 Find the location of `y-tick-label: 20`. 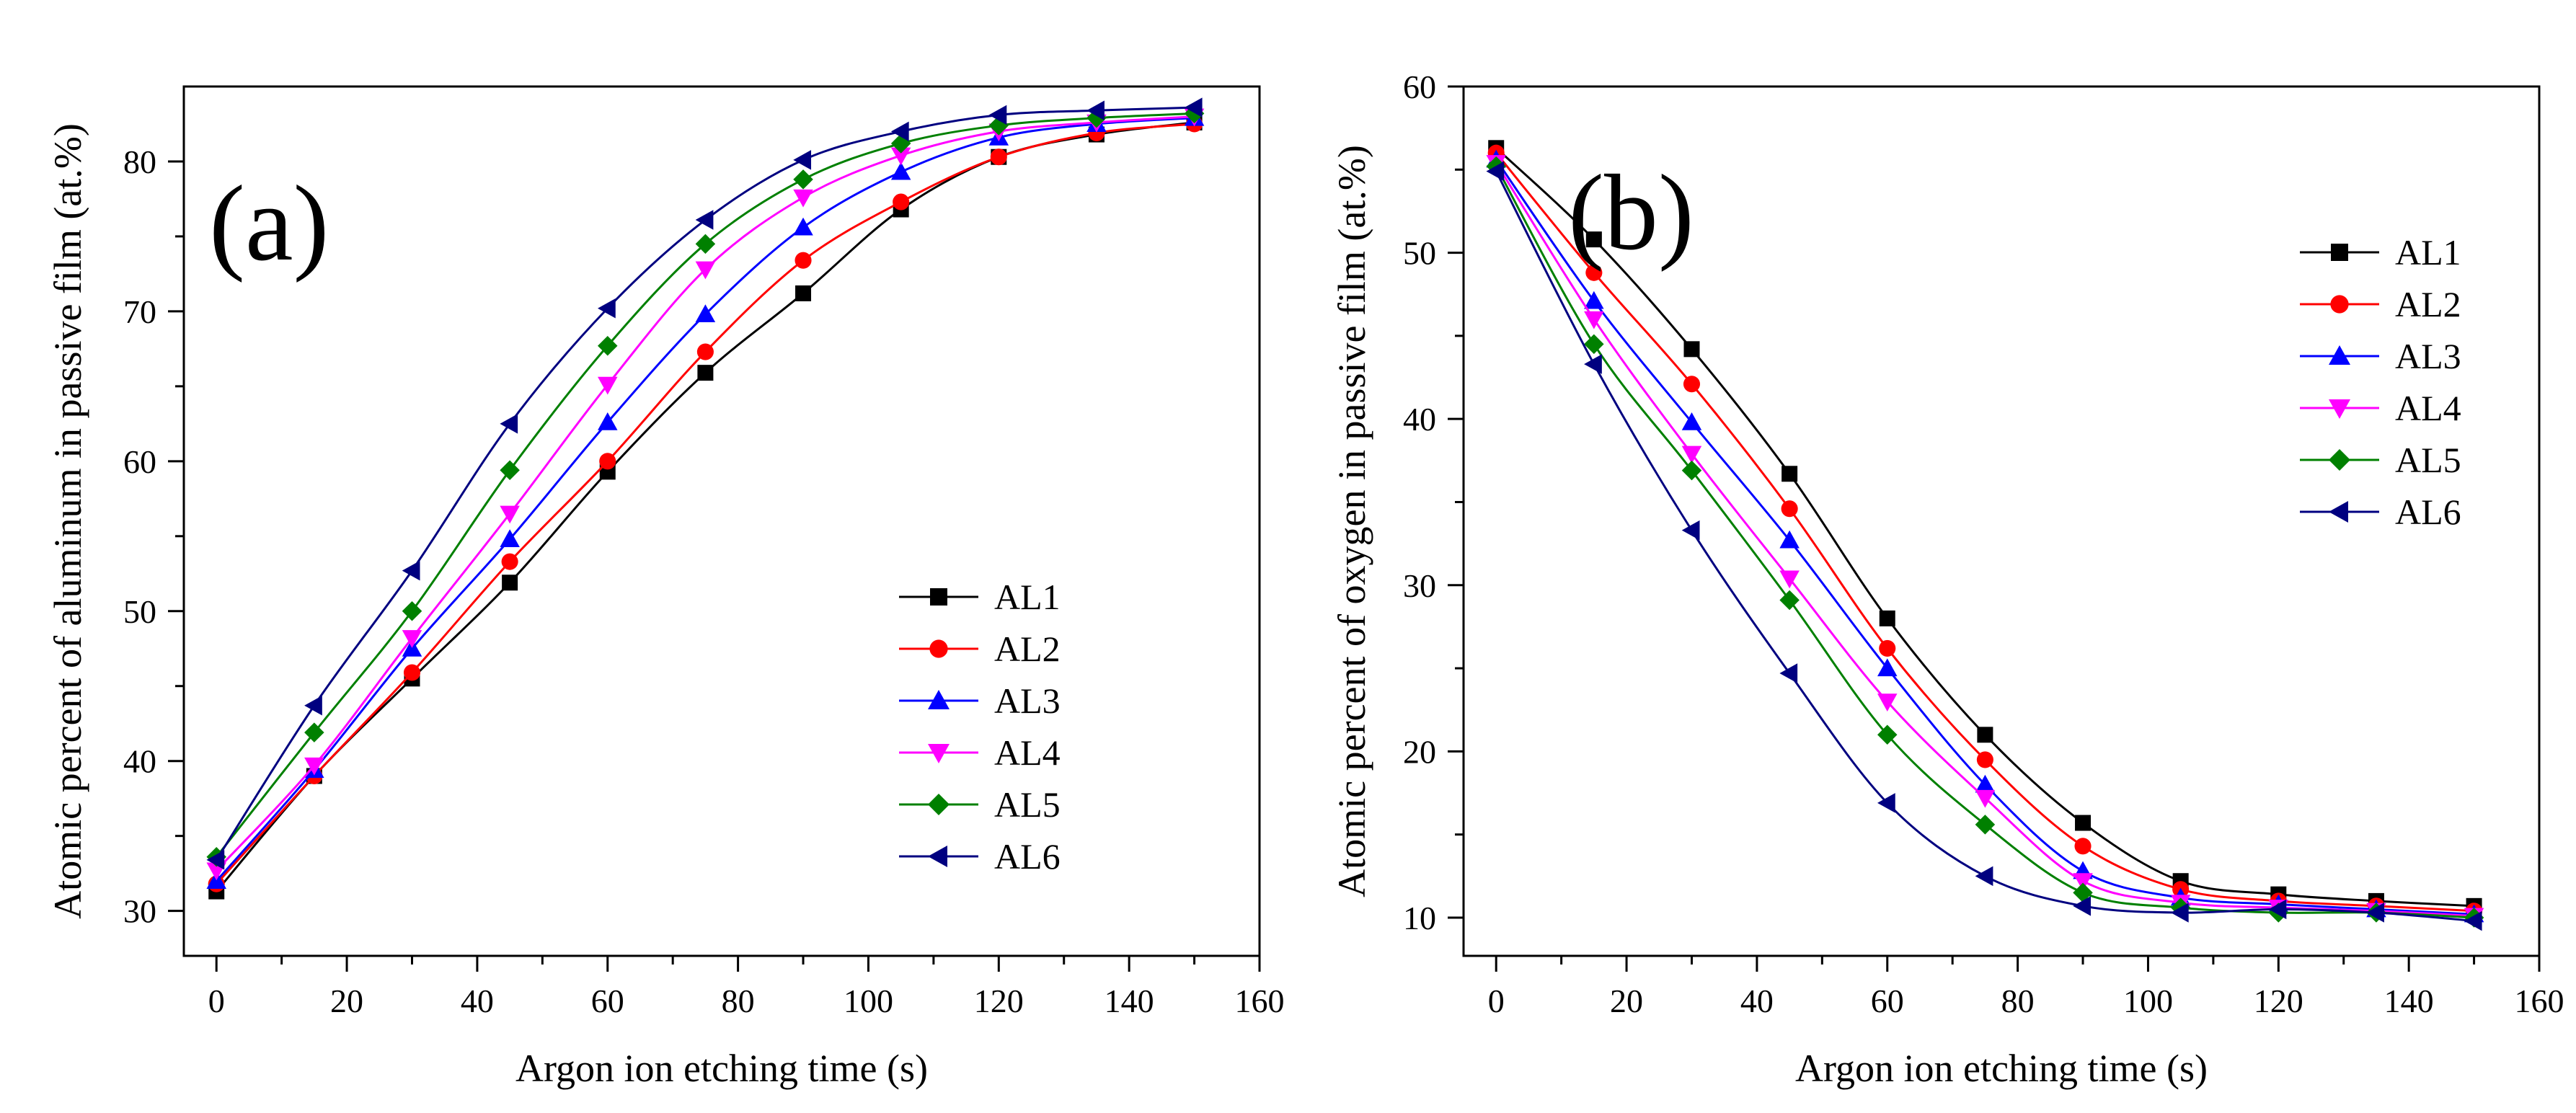

y-tick-label: 20 is located at coordinates (1419, 751).